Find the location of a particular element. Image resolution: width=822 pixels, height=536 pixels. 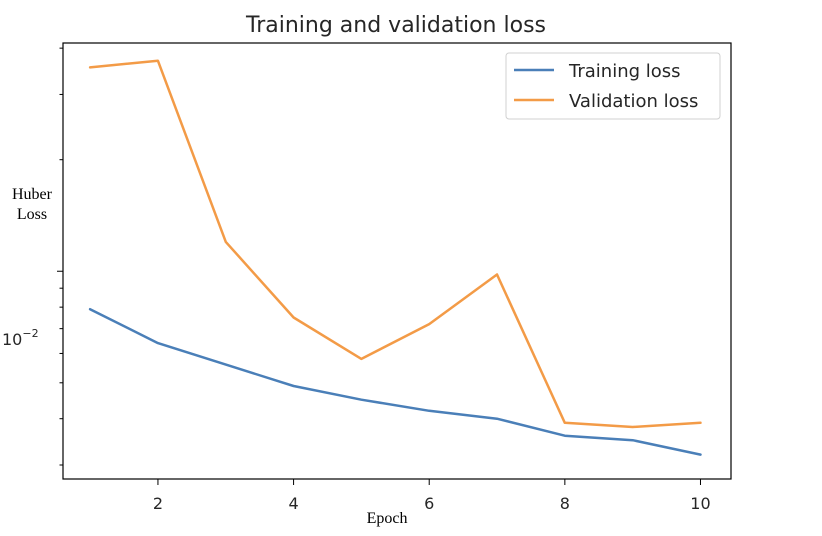

x-tick-label-6: 6 is located at coordinates (429, 503).